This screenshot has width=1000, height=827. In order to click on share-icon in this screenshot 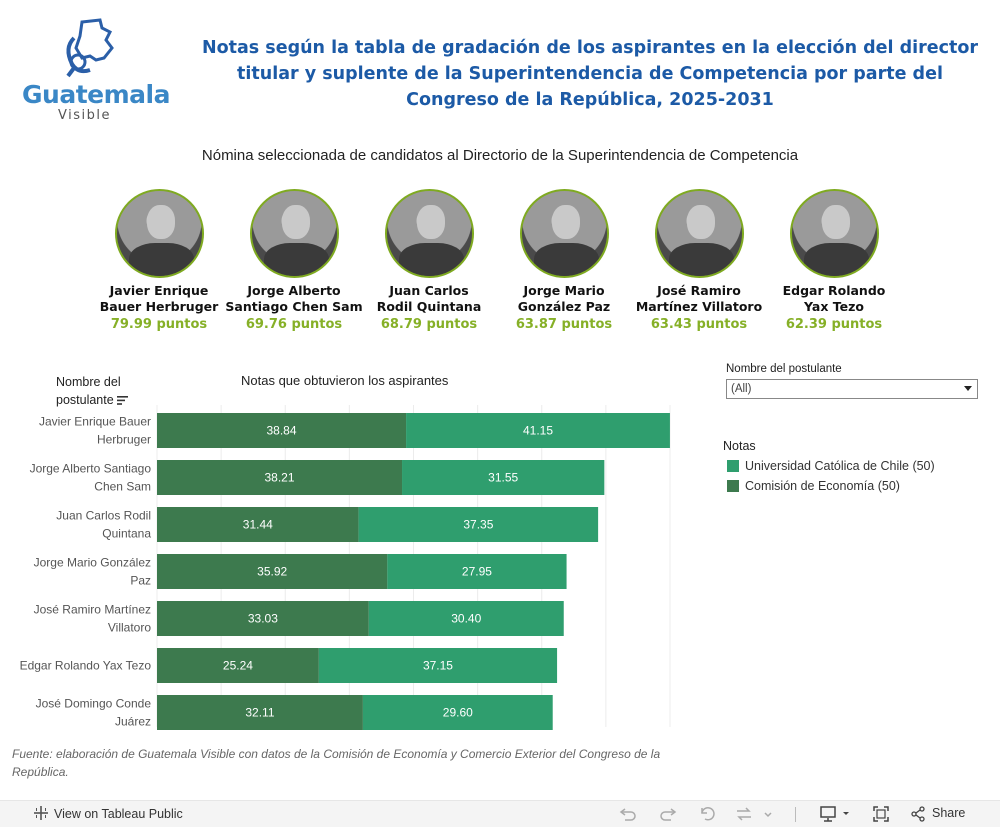, I will do `click(918, 814)`.